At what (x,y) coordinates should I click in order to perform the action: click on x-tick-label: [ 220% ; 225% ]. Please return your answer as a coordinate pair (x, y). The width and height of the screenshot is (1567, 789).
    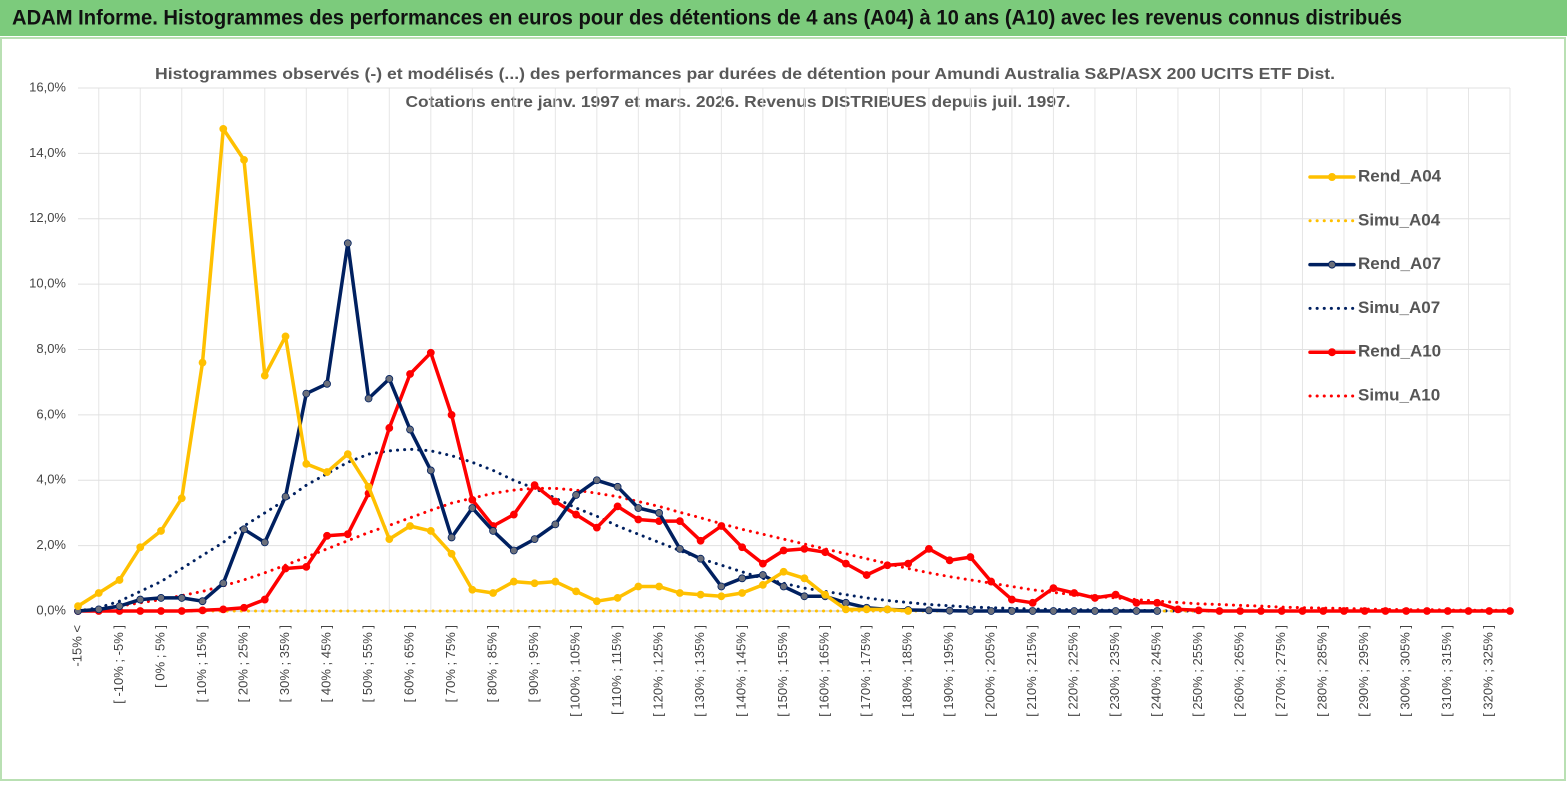
    Looking at the image, I should click on (1073, 671).